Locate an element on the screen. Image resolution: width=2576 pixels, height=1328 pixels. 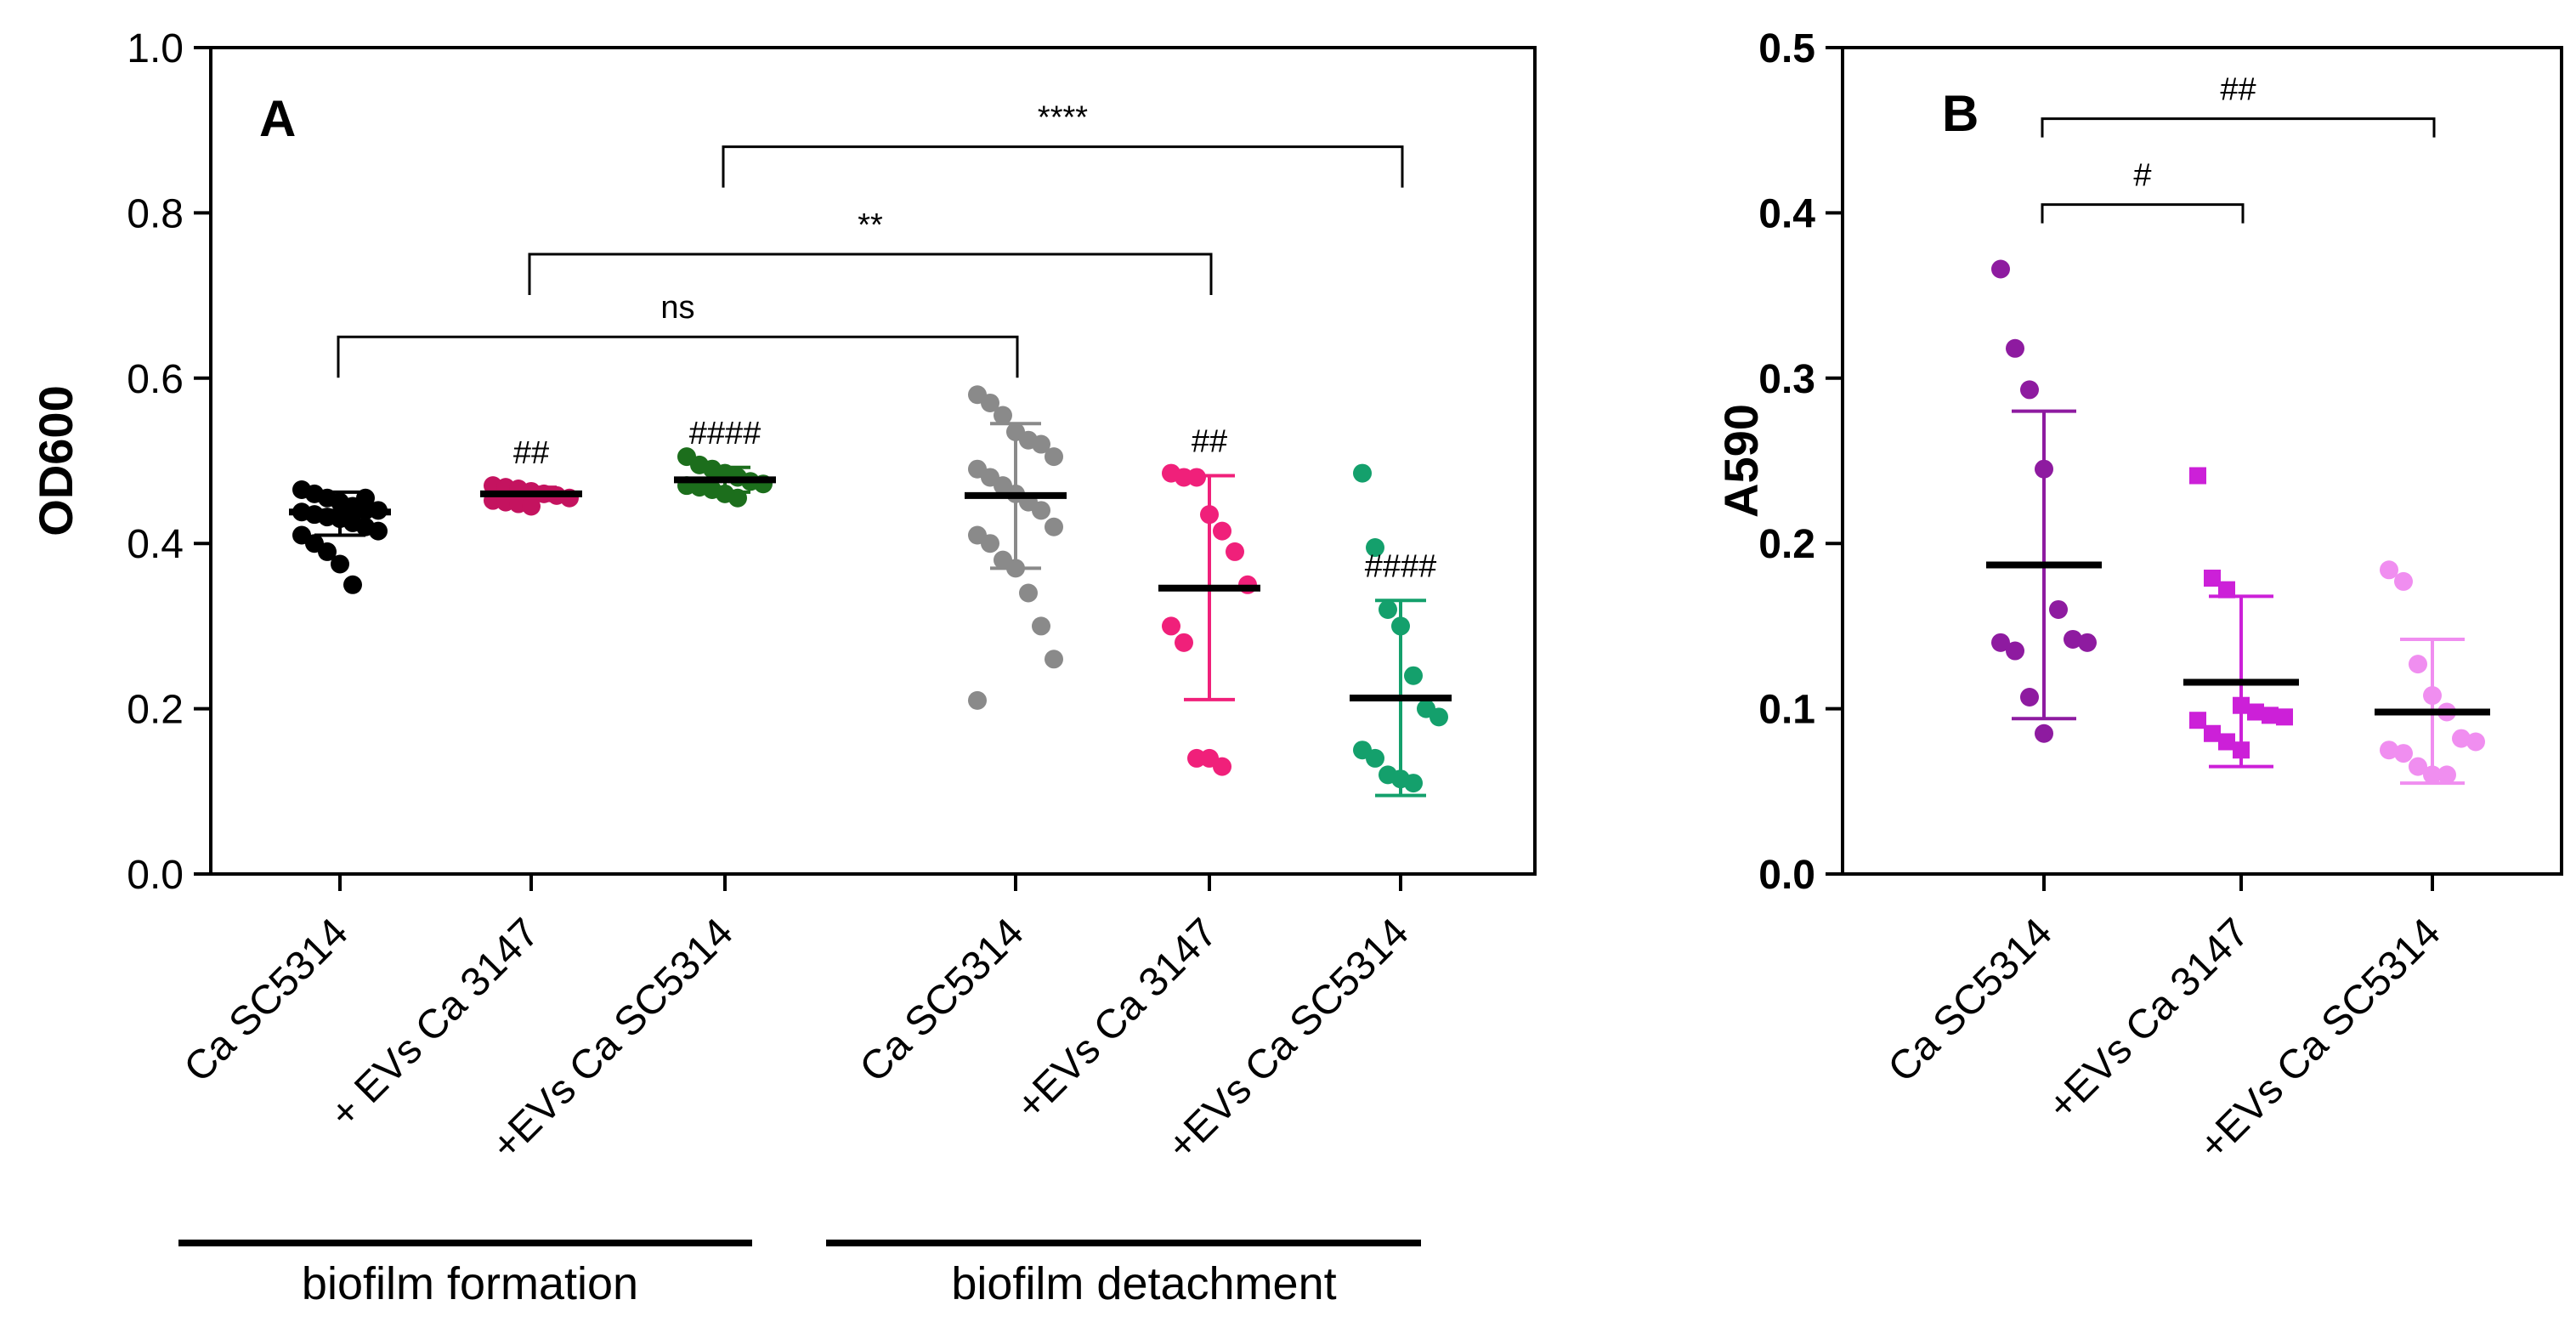
x-category-label: + EVs Ca 3147 is located at coordinates (434, 1023).